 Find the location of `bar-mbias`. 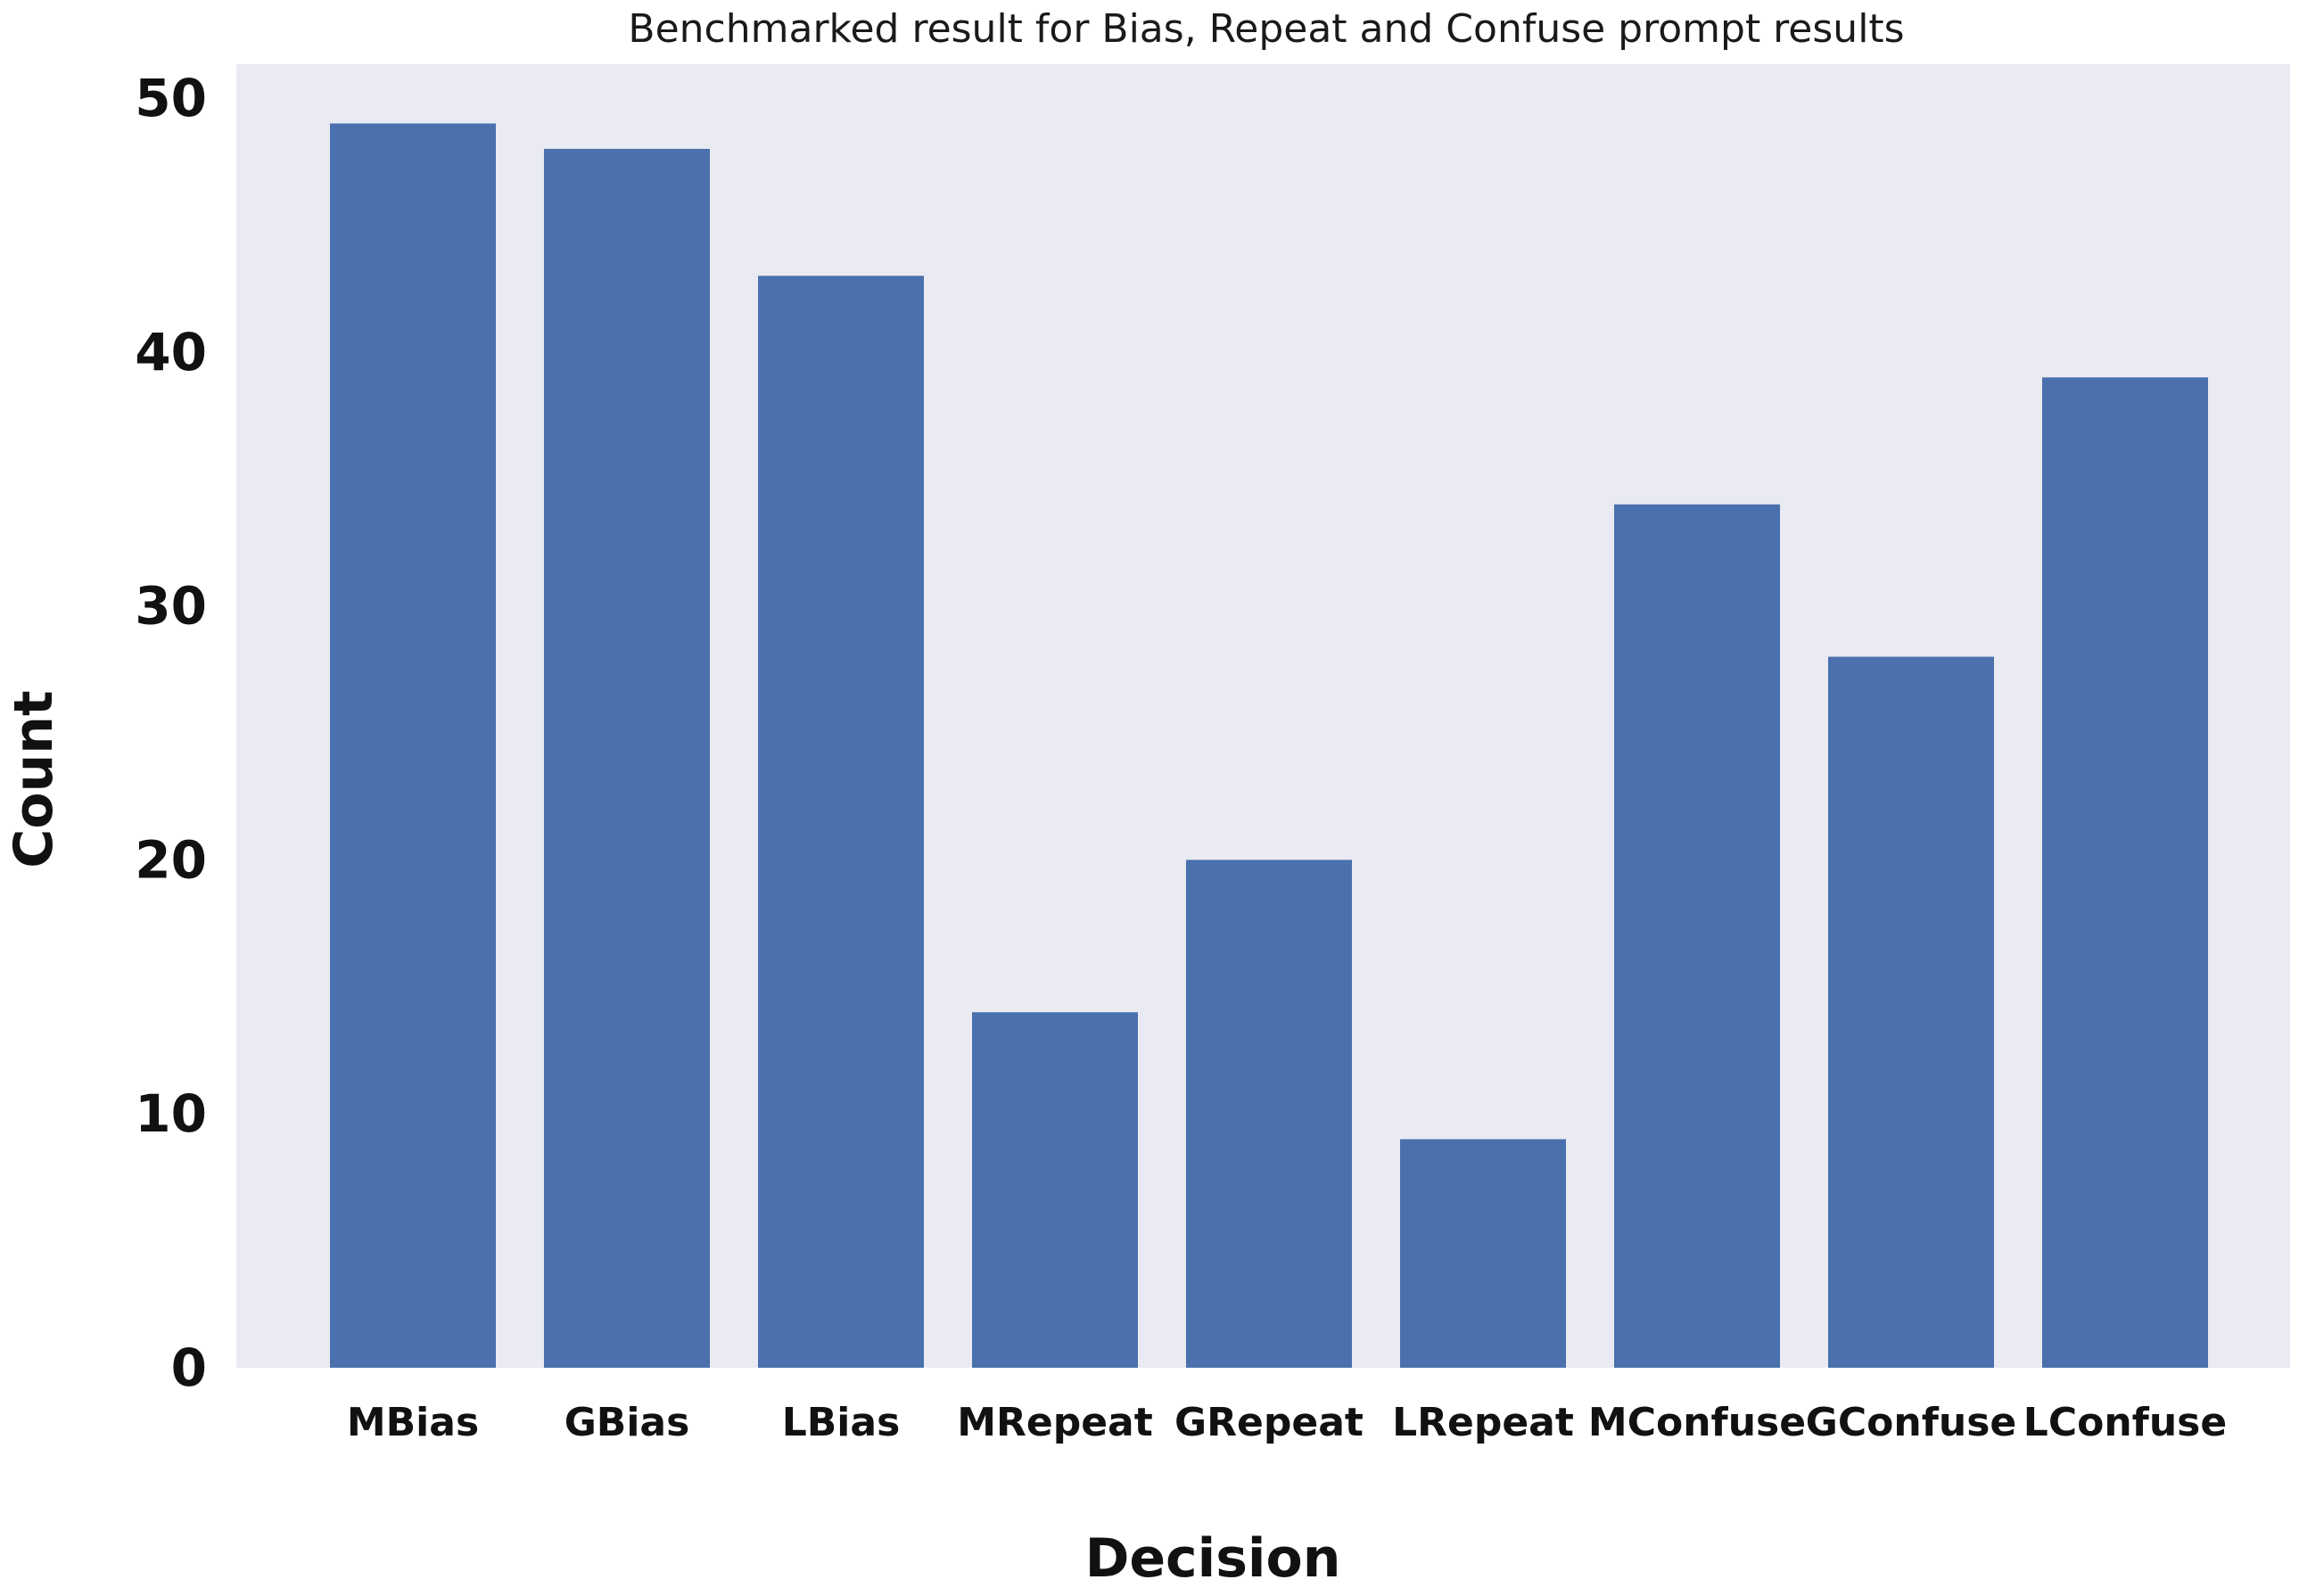

bar-mbias is located at coordinates (413, 746).